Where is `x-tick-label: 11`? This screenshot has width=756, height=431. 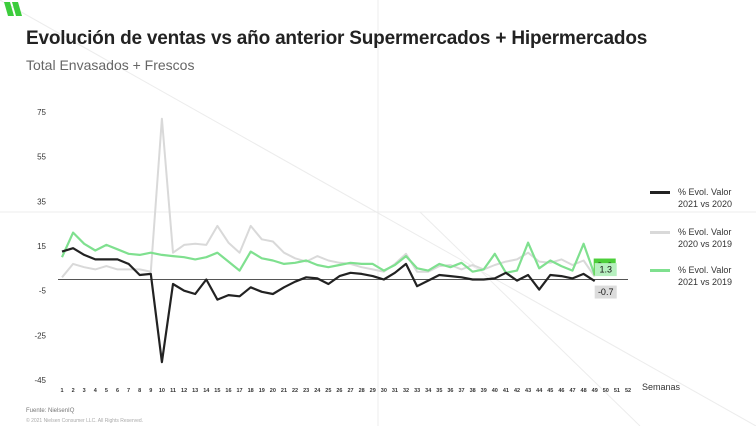 x-tick-label: 11 is located at coordinates (173, 391).